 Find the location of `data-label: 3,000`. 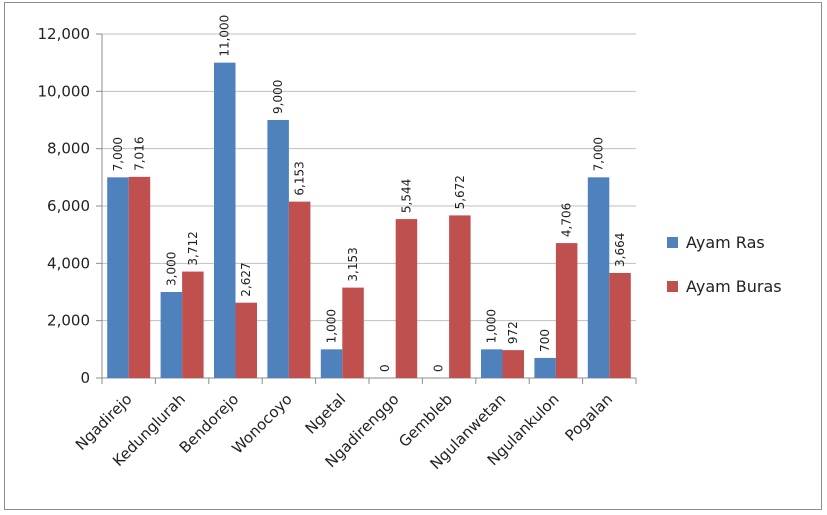

data-label: 3,000 is located at coordinates (171, 269).